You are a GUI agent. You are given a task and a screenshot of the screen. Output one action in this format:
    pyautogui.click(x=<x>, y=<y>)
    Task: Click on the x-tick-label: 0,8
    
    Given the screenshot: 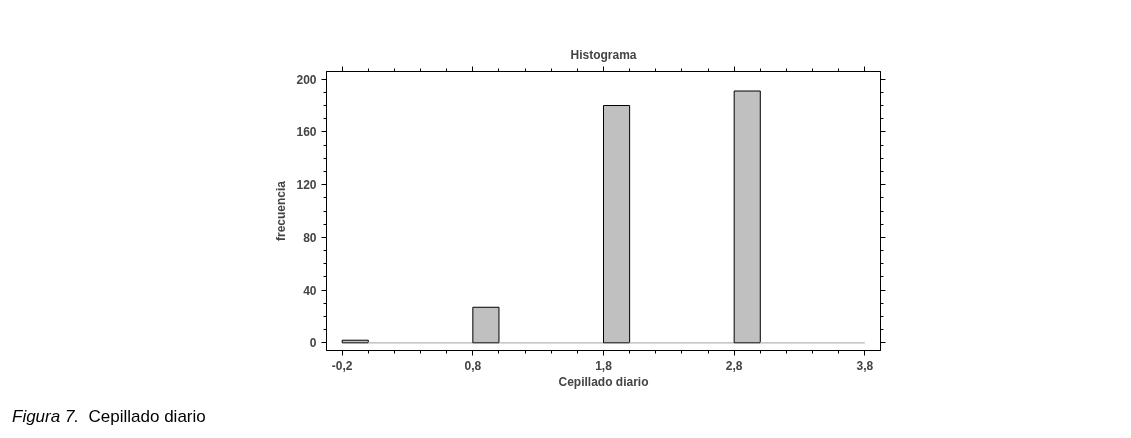 What is the action you would take?
    pyautogui.click(x=473, y=365)
    